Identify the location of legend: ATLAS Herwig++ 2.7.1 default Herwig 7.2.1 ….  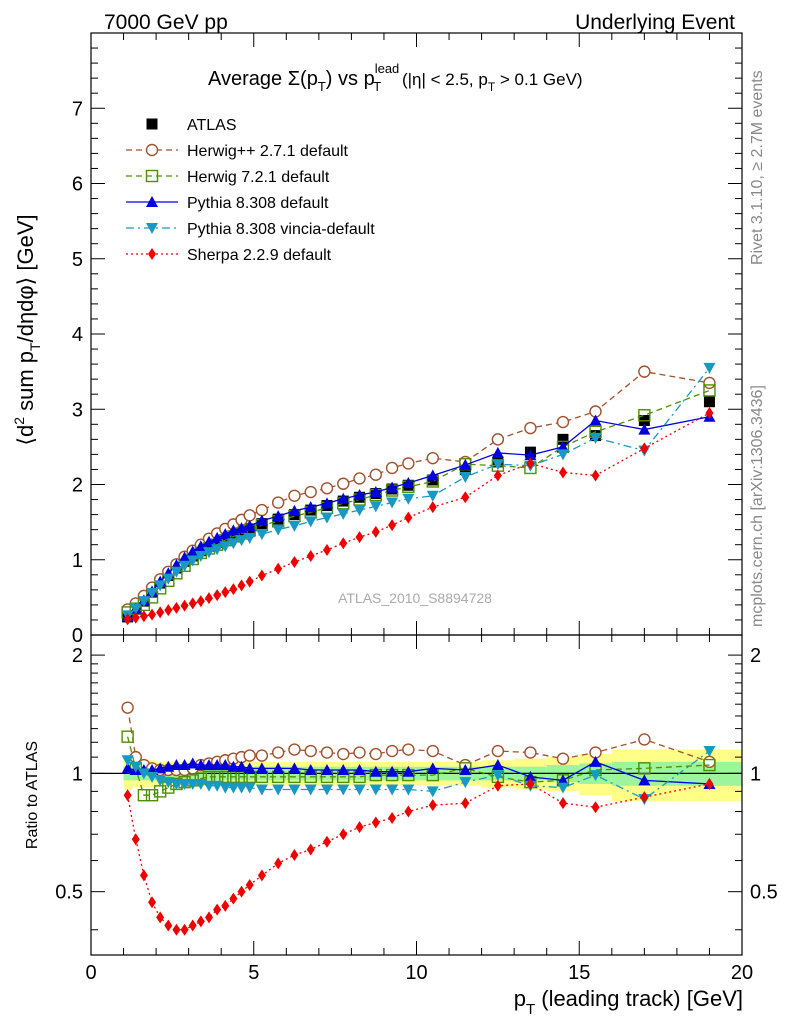
(250, 190).